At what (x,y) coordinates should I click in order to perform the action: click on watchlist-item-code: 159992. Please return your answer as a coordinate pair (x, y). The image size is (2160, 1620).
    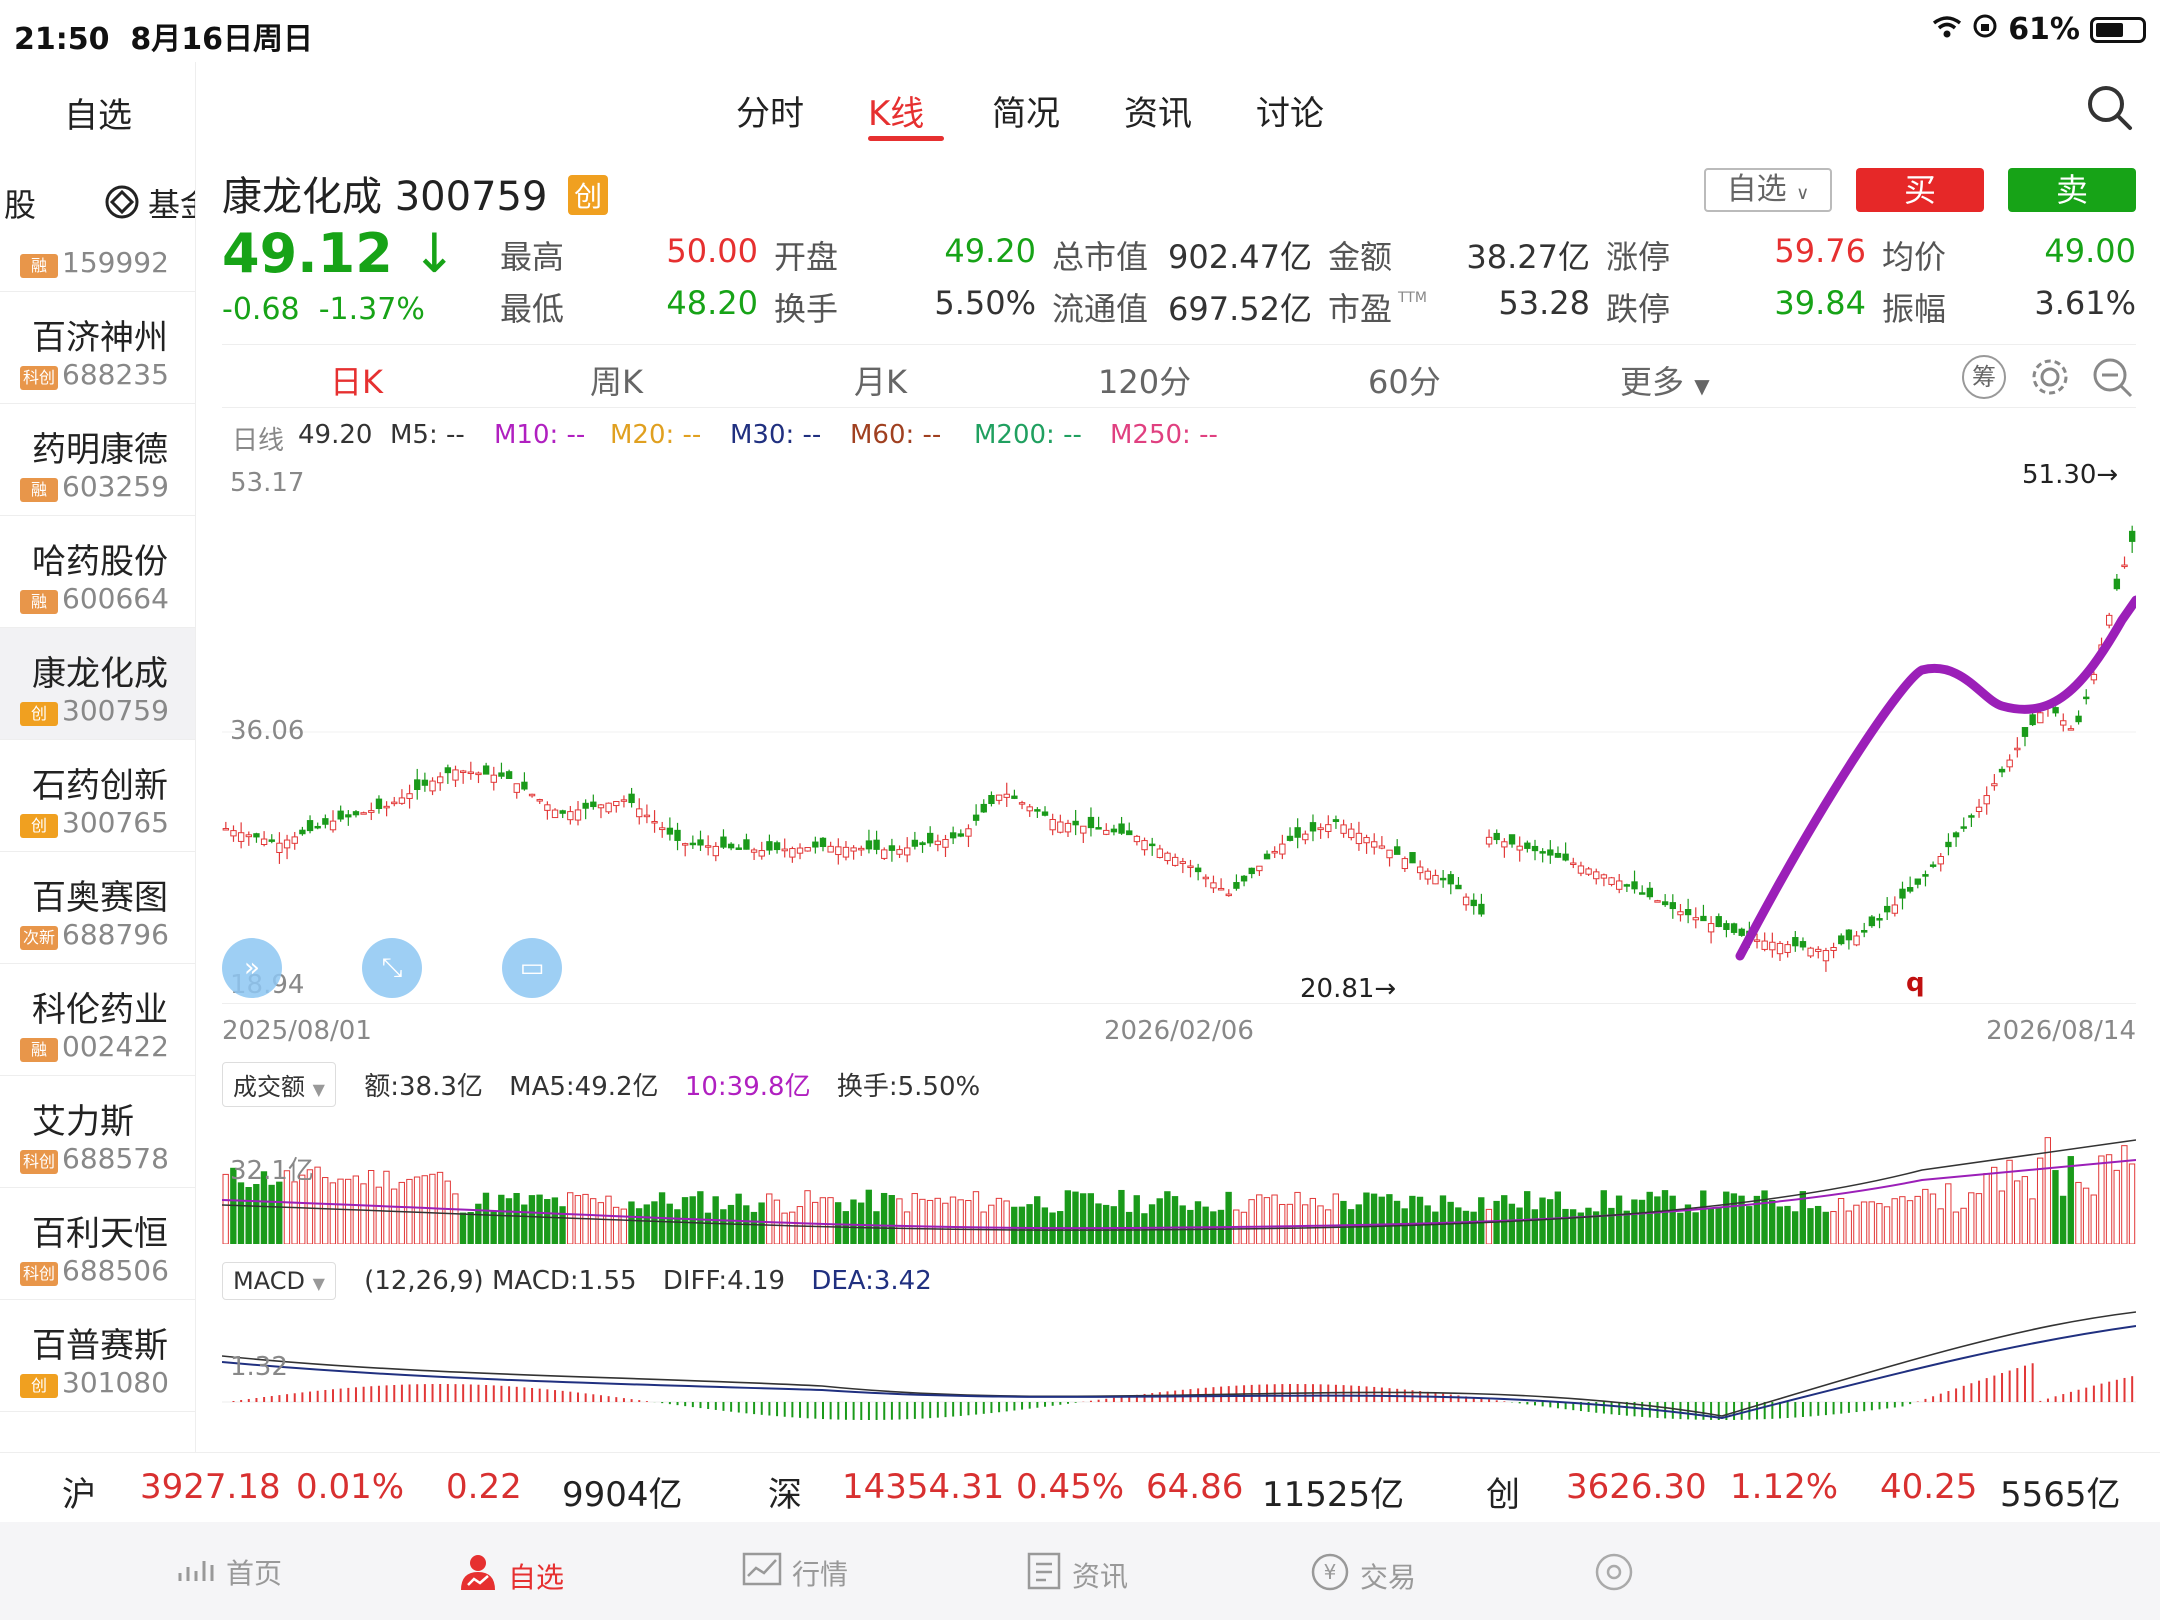
    Looking at the image, I should click on (115, 262).